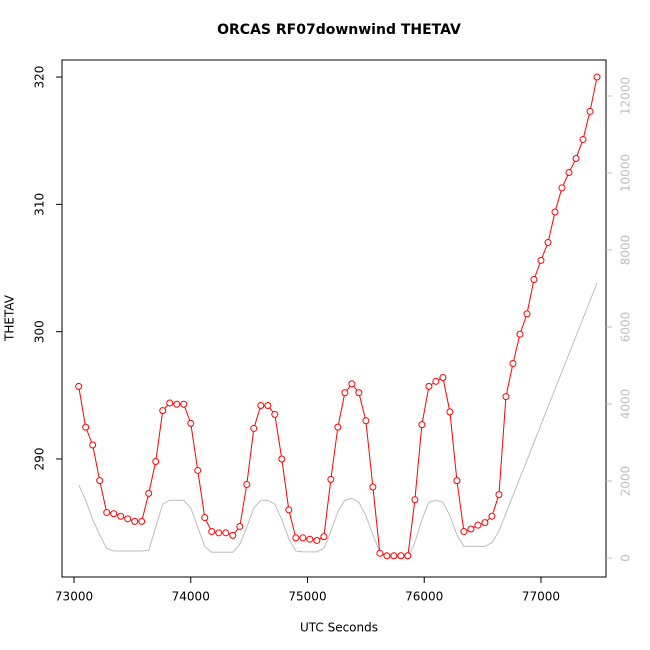 This screenshot has width=650, height=650. What do you see at coordinates (626, 558) in the screenshot?
I see `y2-tick-label: 0` at bounding box center [626, 558].